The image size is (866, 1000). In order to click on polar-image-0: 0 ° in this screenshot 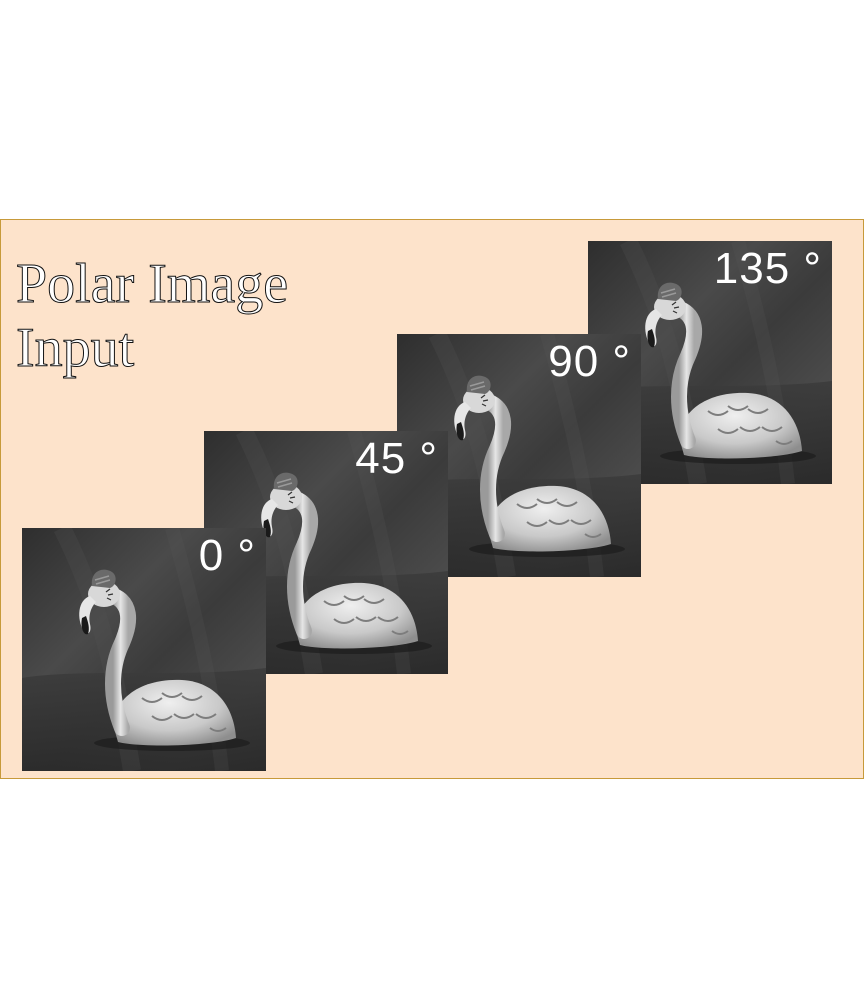, I will do `click(144, 649)`.